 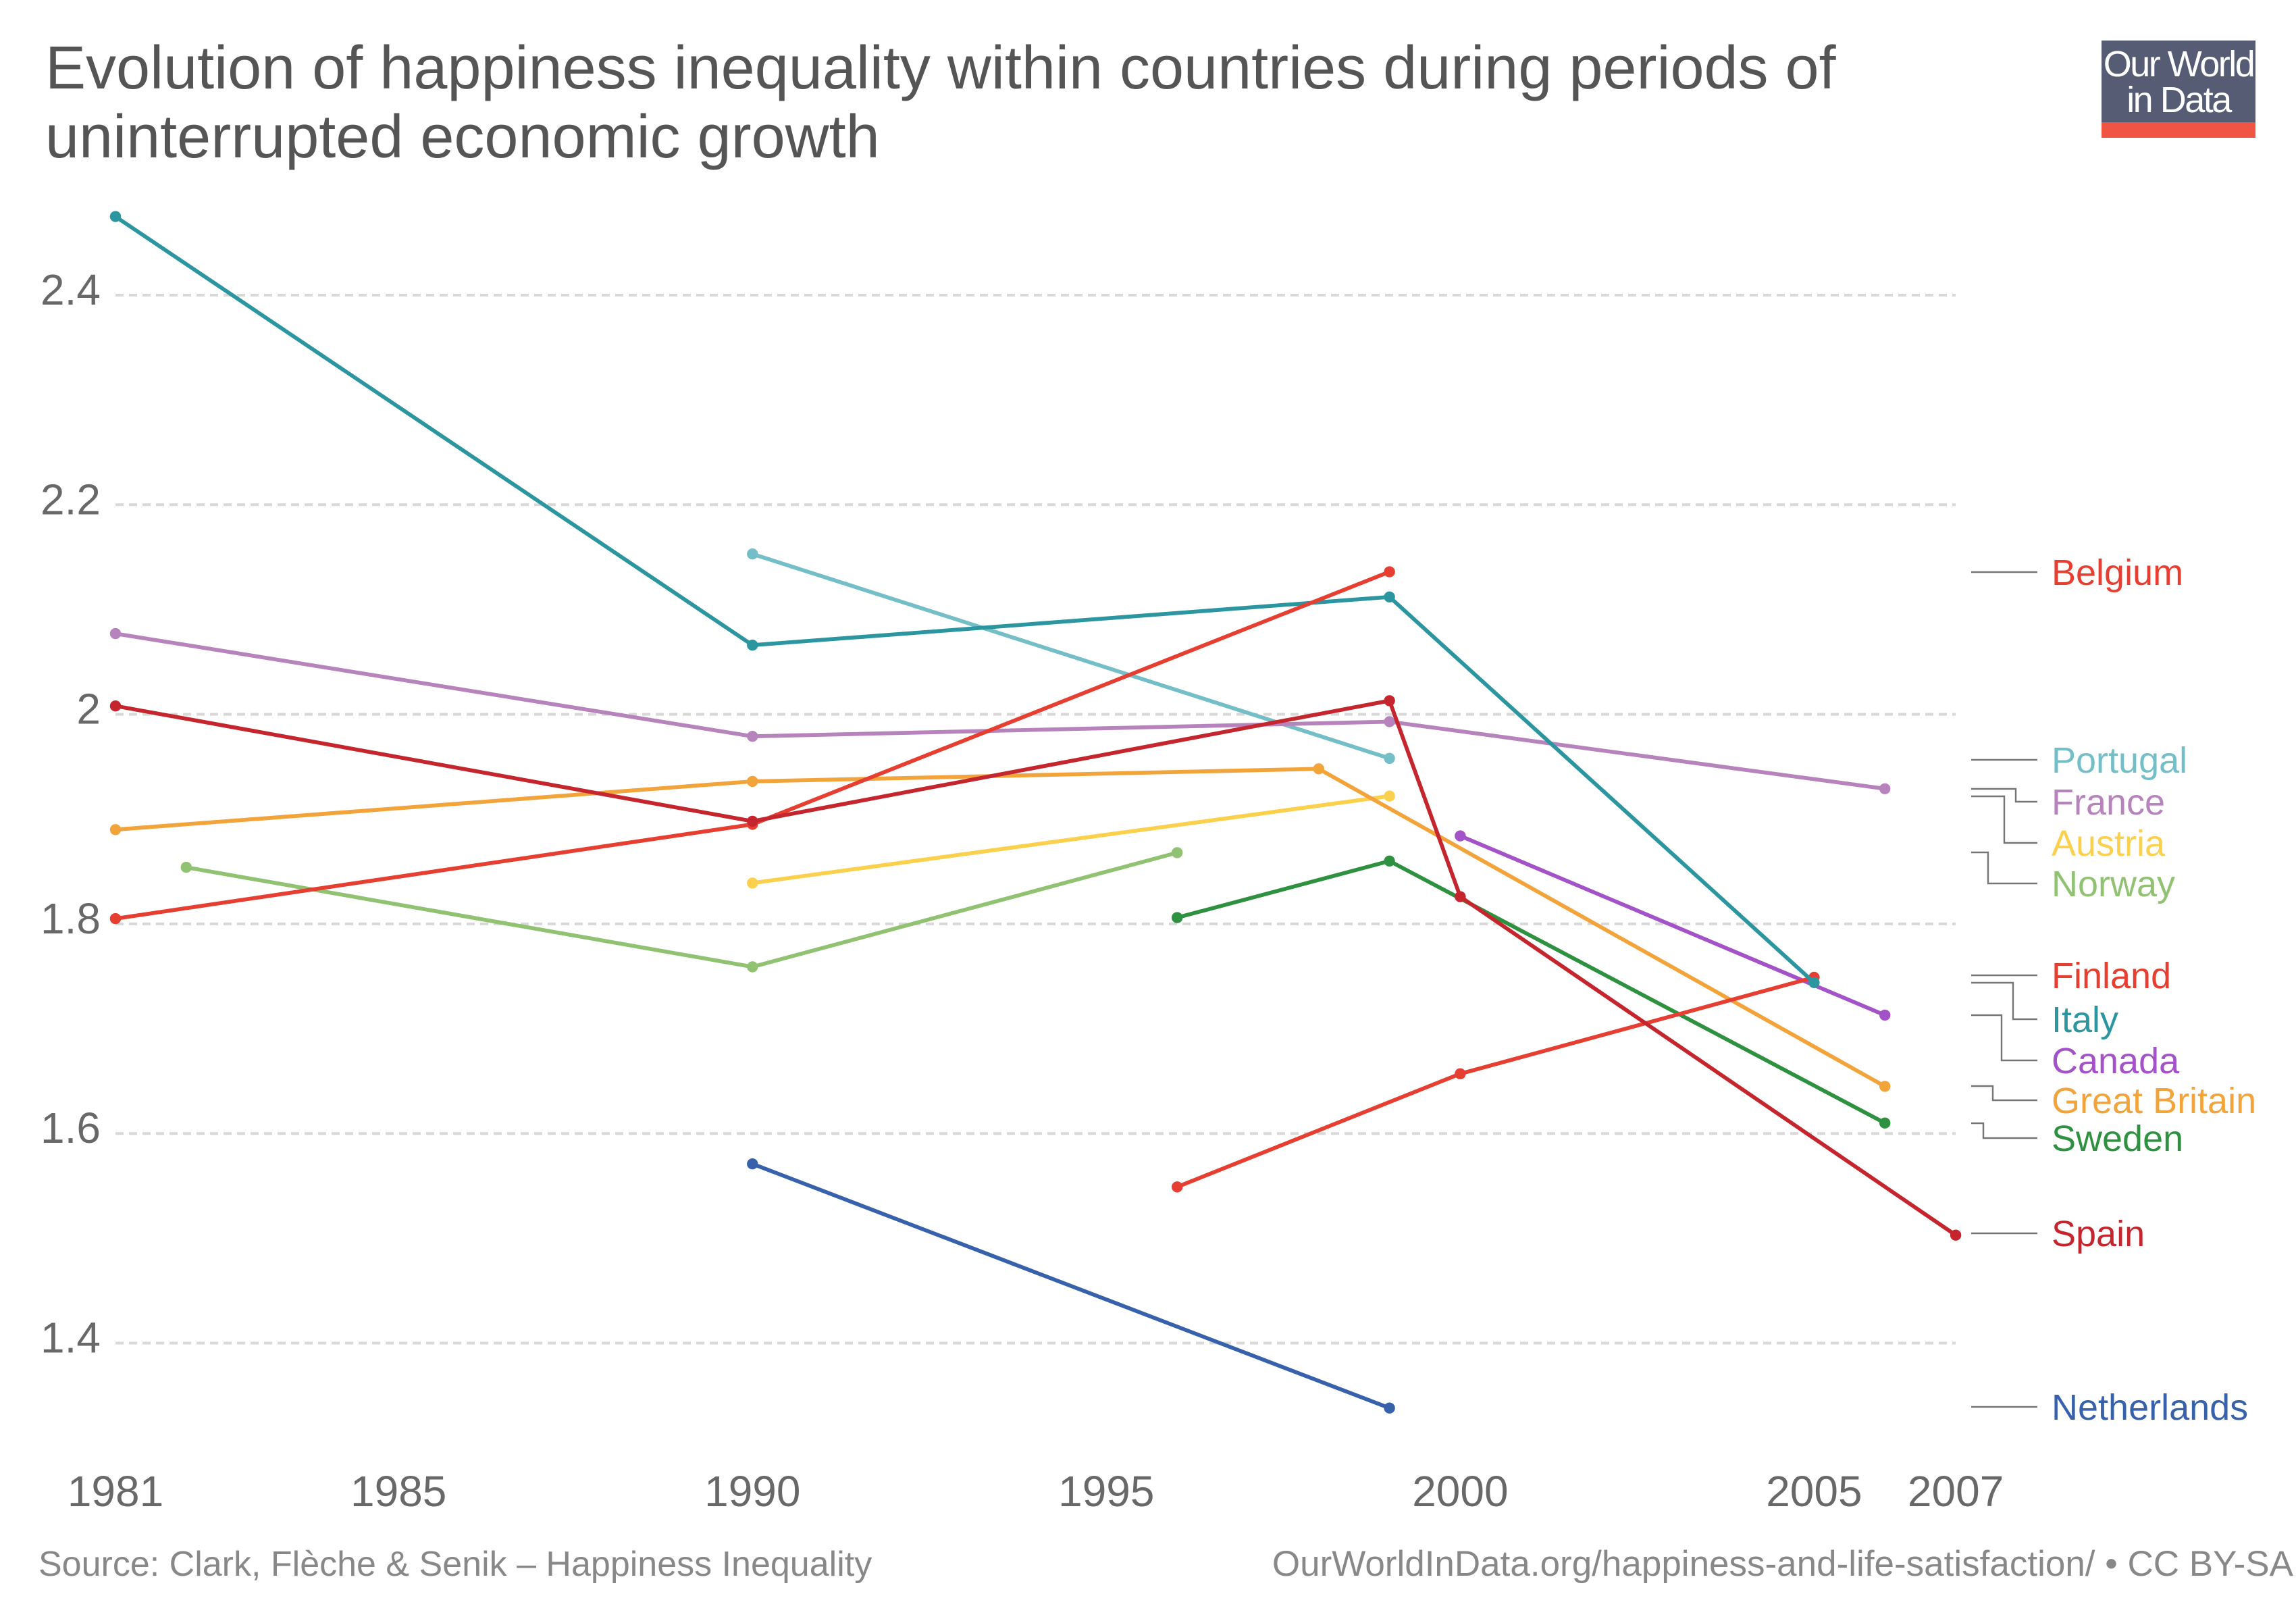 I want to click on svg-text: 1981, so click(x=115, y=1491).